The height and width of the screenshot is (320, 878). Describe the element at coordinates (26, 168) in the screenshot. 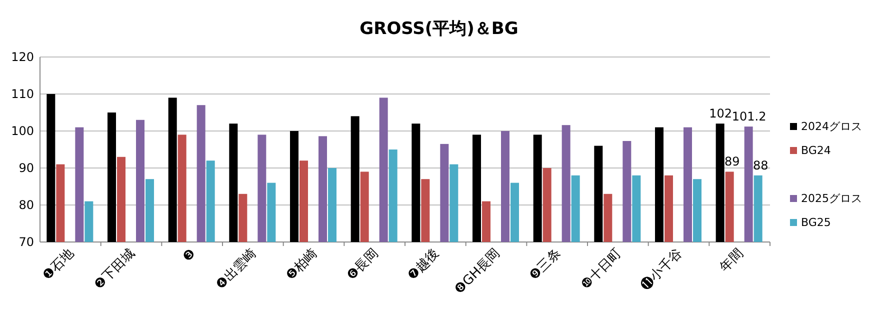

I see `y-tick-label: 90` at that location.